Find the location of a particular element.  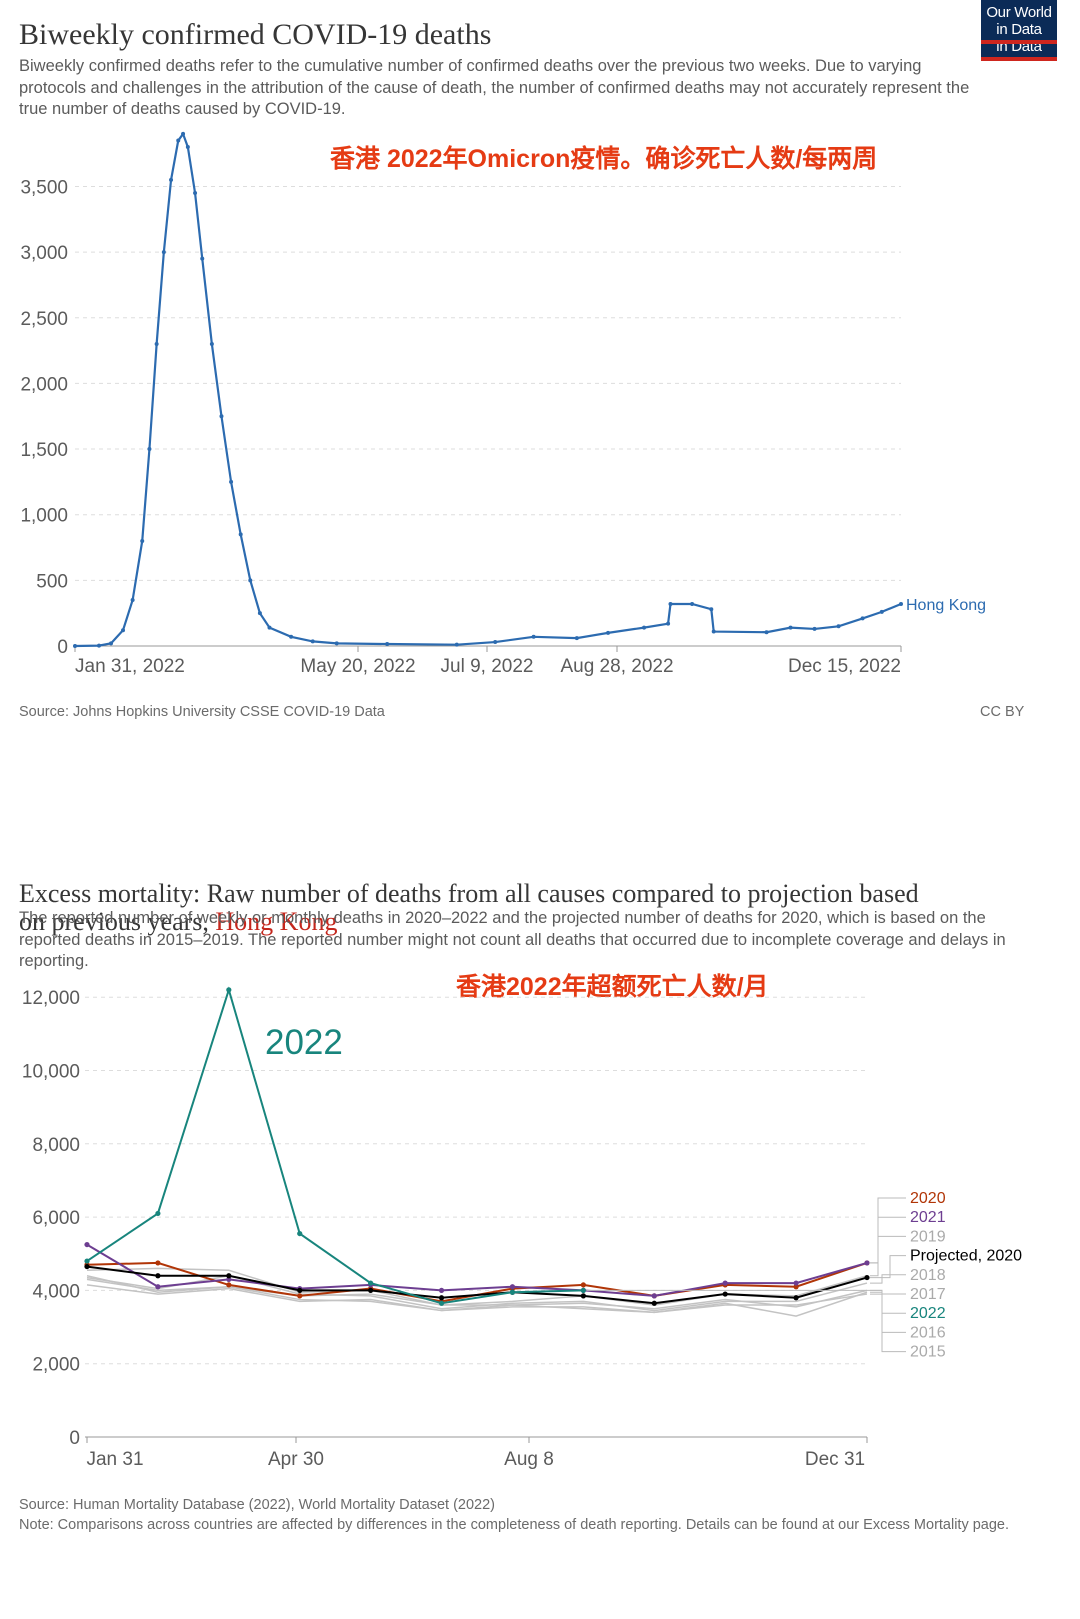

series-line-2021 is located at coordinates (477, 1270).